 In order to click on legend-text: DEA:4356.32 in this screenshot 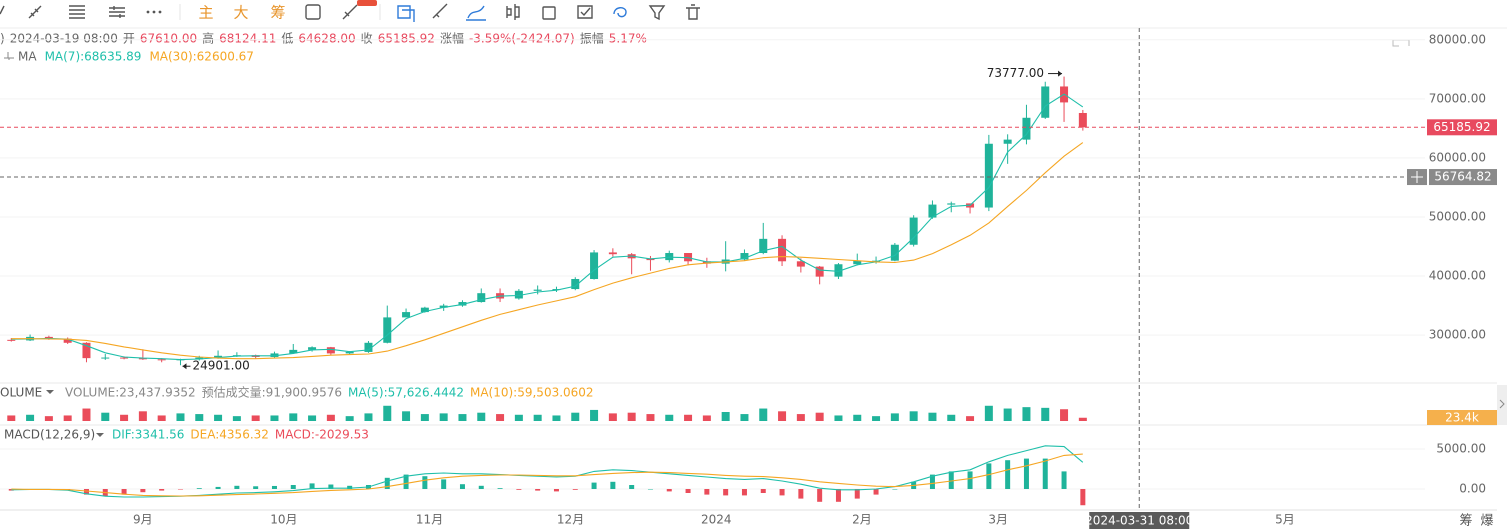, I will do `click(229, 435)`.